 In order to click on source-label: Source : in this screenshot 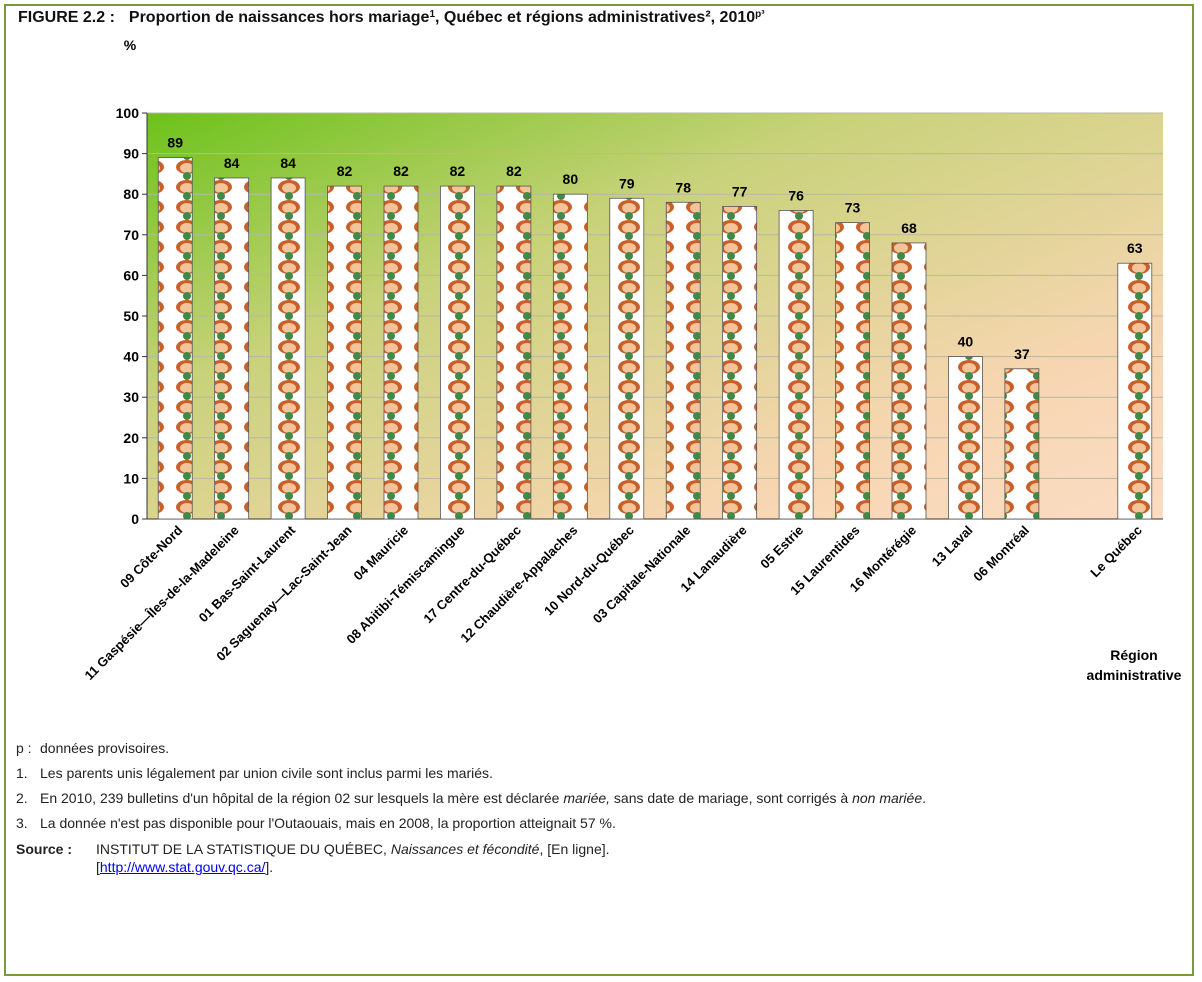, I will do `click(44, 849)`.